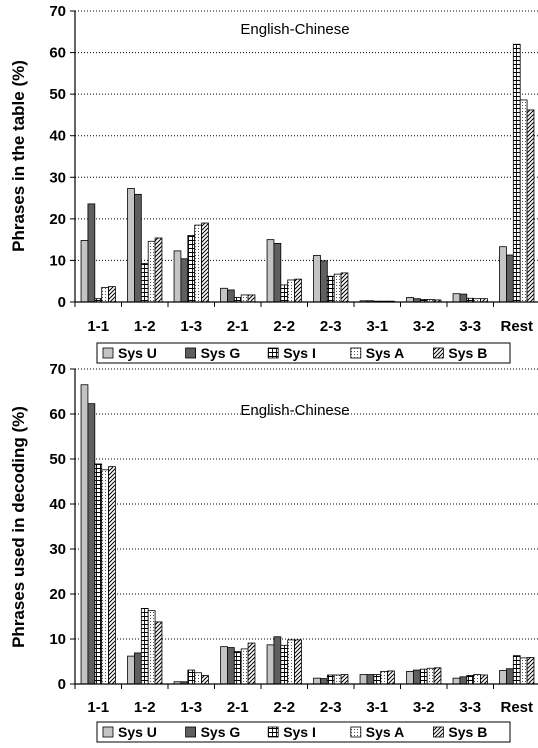  Describe the element at coordinates (62, 302) in the screenshot. I see `y-tick-label: 0` at that location.